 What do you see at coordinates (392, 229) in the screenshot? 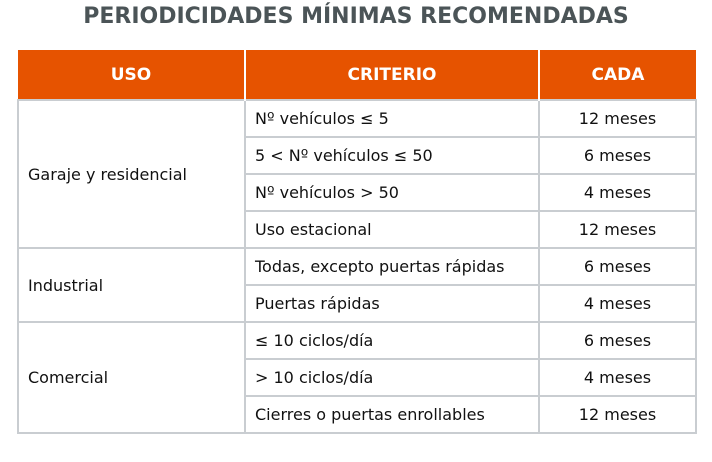
I see `criterio-cell: Uso estacional` at bounding box center [392, 229].